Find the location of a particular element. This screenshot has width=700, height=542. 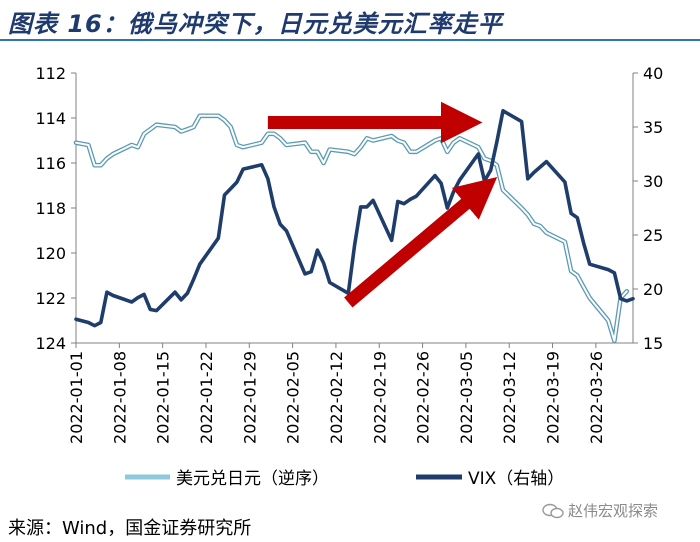

y-right-tick-label: 25 is located at coordinates (653, 235).